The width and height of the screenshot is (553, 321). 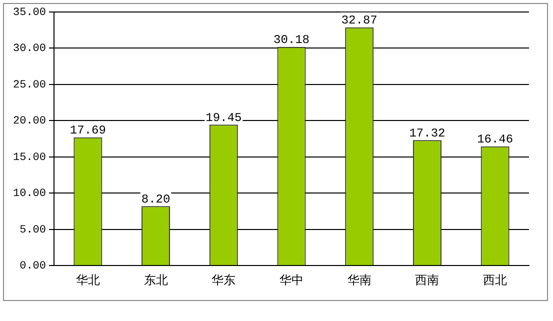 What do you see at coordinates (29, 158) in the screenshot?
I see `y-tick-label: 15.00` at bounding box center [29, 158].